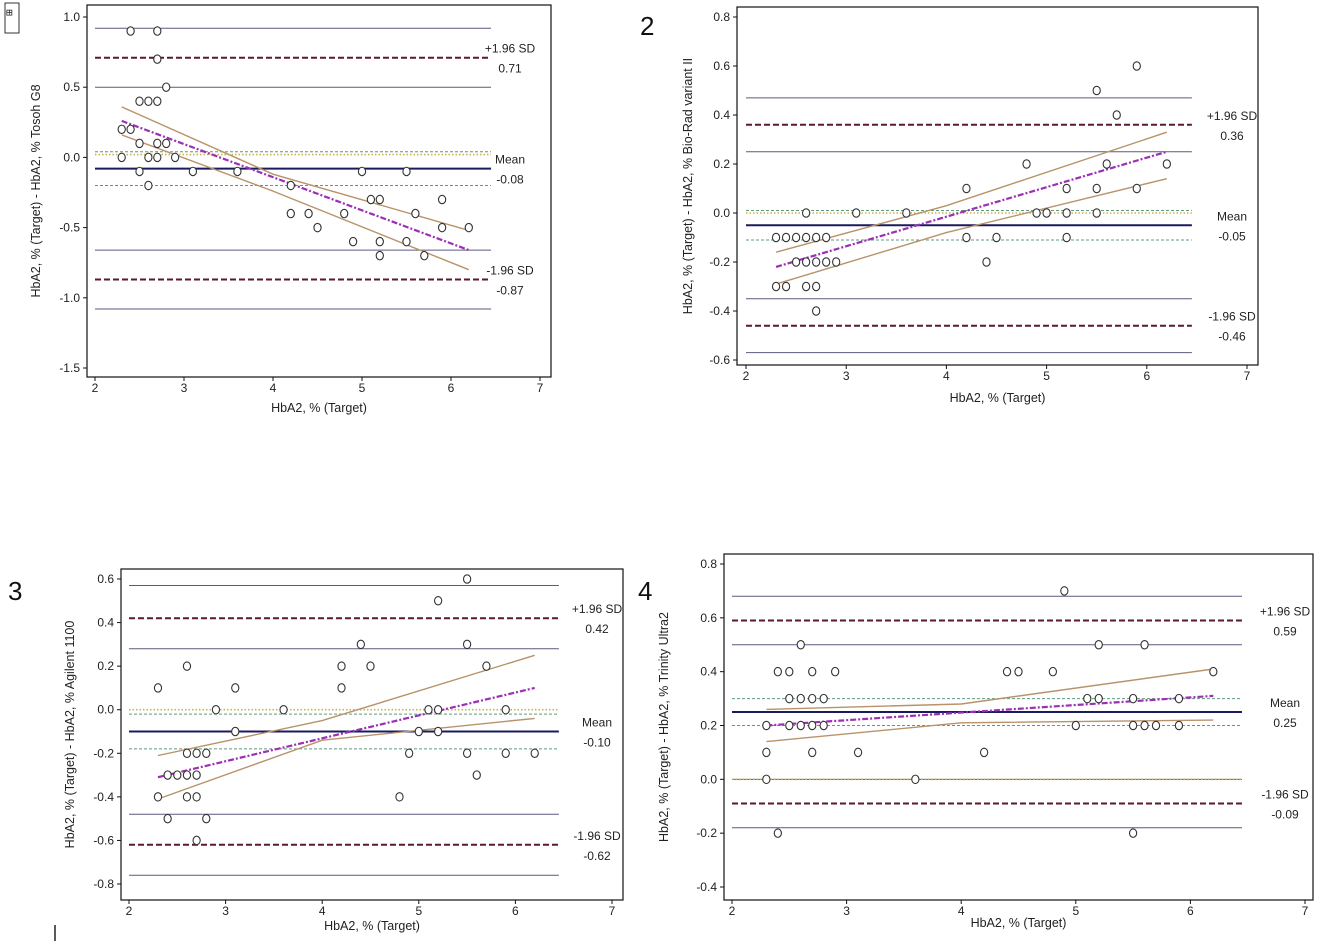  Describe the element at coordinates (9, 12) in the screenshot. I see `corner-glyph-text: ⊞` at that location.